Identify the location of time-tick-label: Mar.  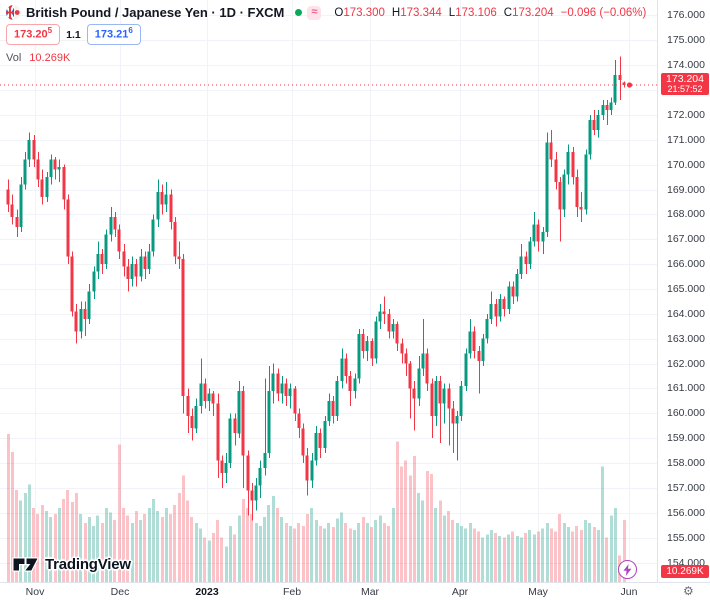
(370, 592).